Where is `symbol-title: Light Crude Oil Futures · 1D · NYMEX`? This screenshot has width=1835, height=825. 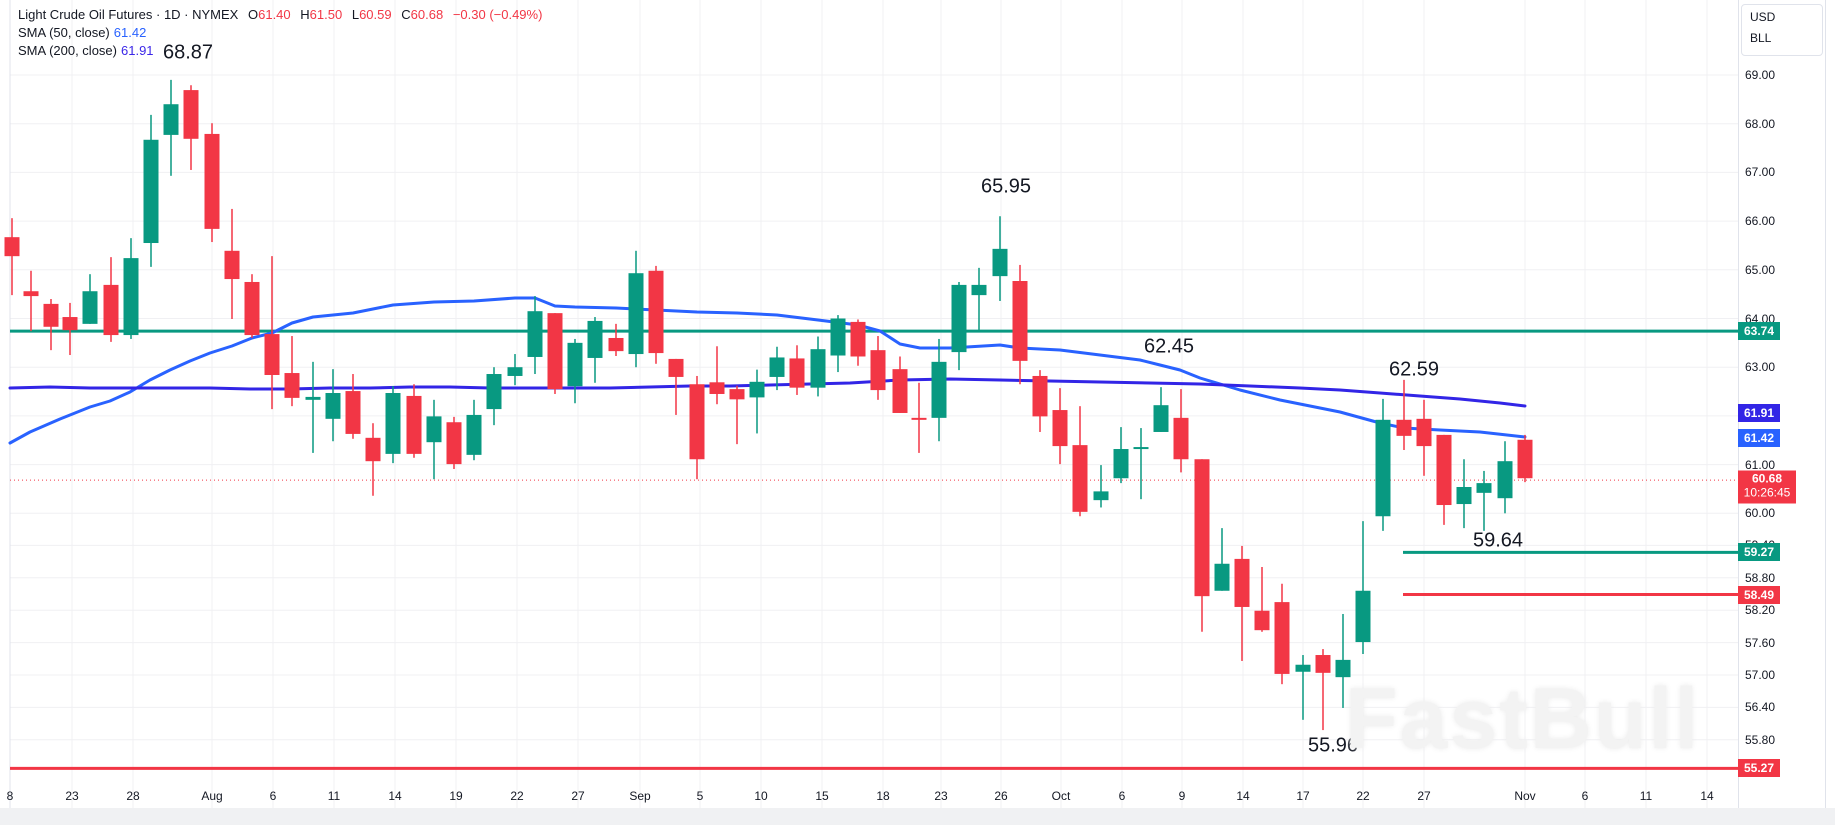 symbol-title: Light Crude Oil Futures · 1D · NYMEX is located at coordinates (128, 14).